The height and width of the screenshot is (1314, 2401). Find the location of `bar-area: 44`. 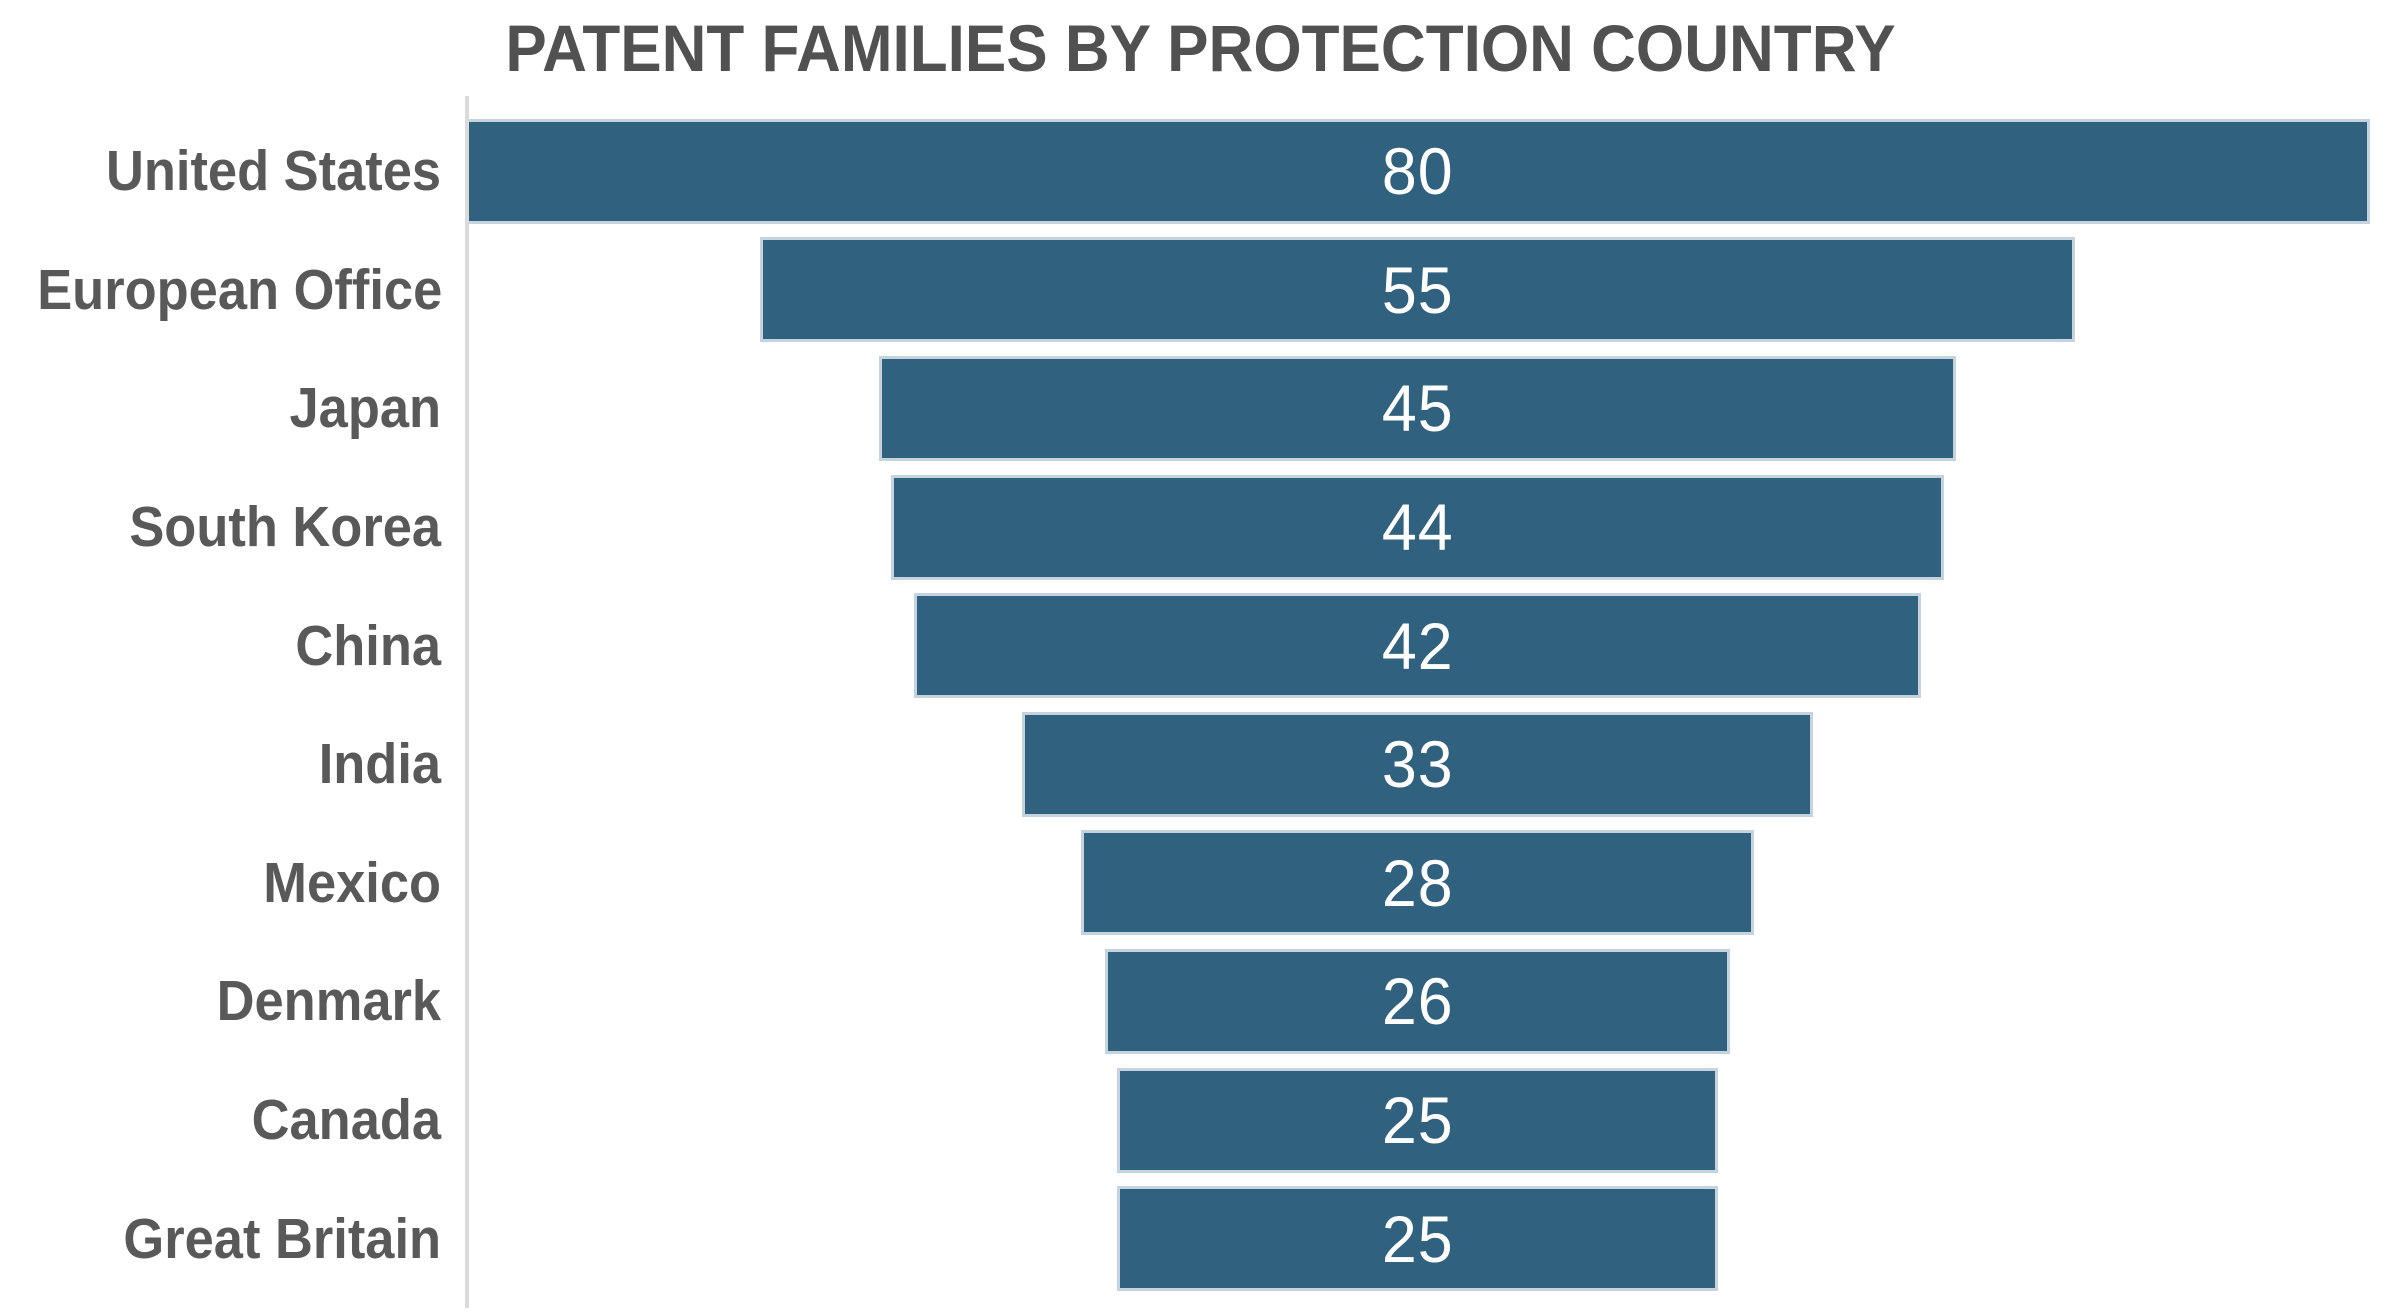

bar-area: 44 is located at coordinates (1417, 527).